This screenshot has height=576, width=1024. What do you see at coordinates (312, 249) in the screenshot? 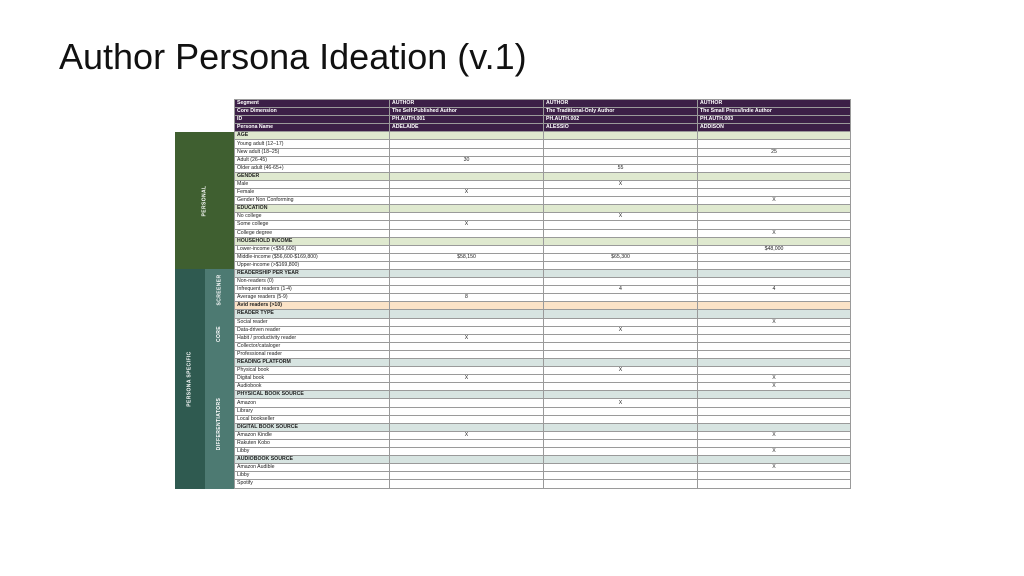
I see `row-label: Lower-income (<$56,600)` at bounding box center [312, 249].